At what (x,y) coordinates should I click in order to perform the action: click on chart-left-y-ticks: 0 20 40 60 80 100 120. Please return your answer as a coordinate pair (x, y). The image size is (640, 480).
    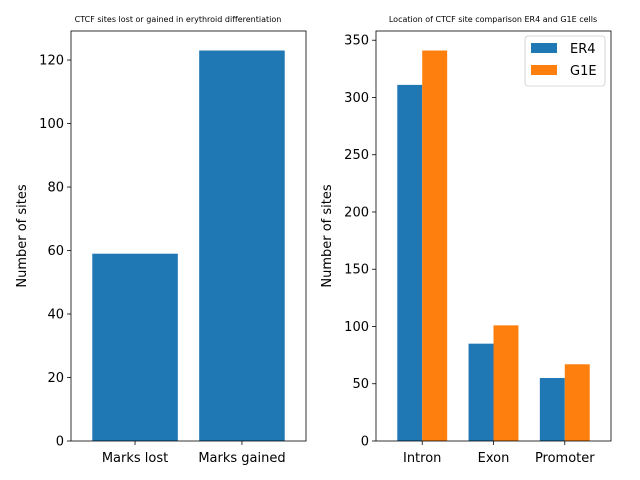
    Looking at the image, I should click on (55, 252).